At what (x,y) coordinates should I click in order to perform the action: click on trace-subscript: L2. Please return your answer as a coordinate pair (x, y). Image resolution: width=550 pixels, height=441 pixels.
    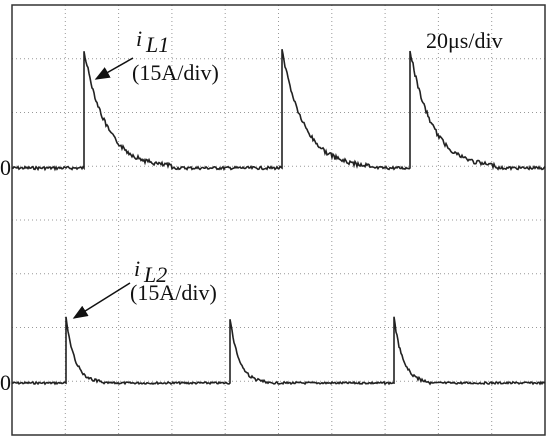
    Looking at the image, I should click on (155, 274).